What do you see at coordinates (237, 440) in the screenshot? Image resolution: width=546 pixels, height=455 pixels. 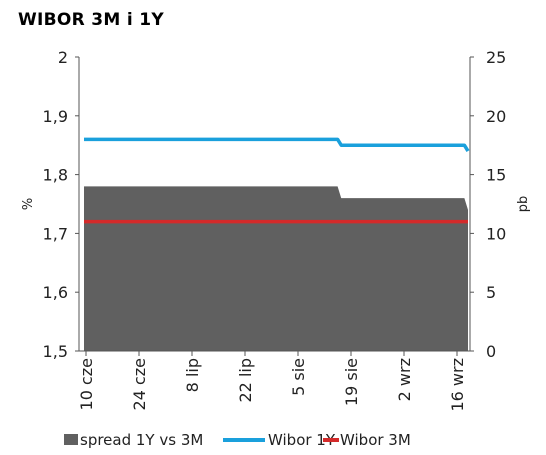 I see `legend: spread 1Y vs 3M Wibor 1Y Wibor 3M` at bounding box center [237, 440].